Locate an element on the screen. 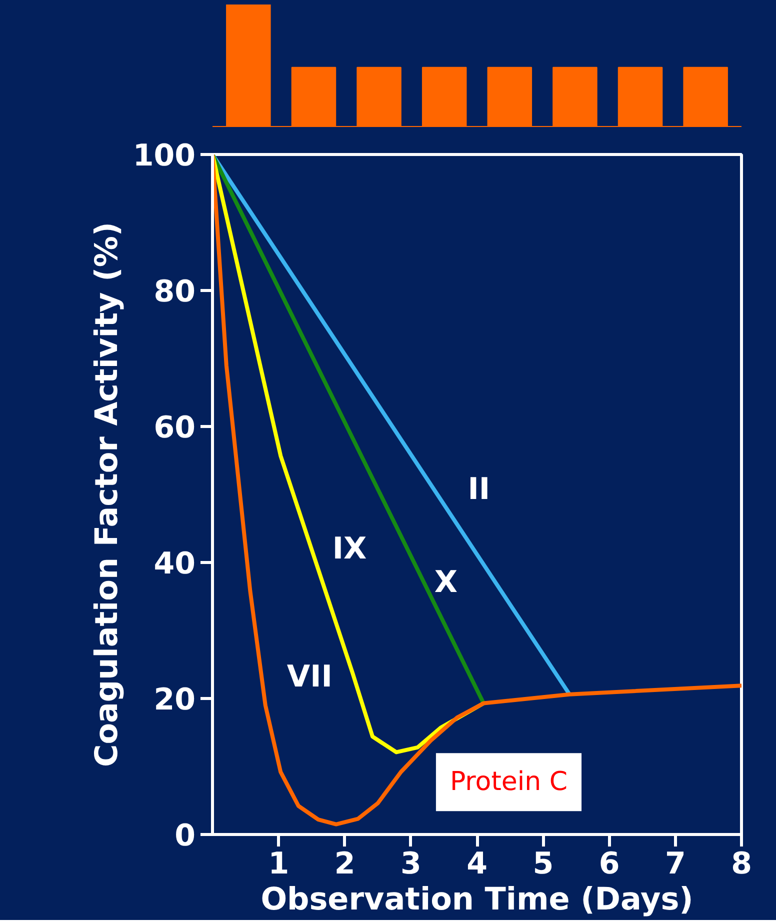 The height and width of the screenshot is (922, 776). x-tick-label: 6 is located at coordinates (609, 864).